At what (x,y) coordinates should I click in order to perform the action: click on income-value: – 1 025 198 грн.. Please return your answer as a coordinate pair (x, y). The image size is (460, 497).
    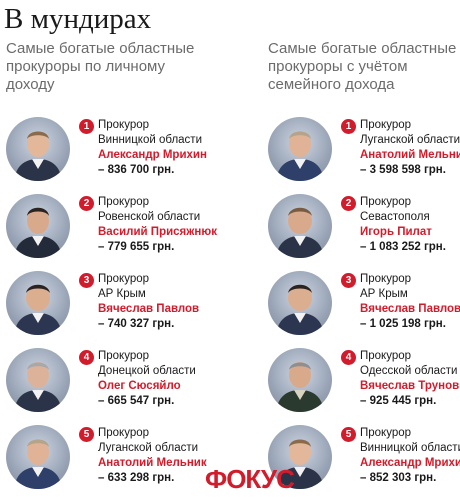
    Looking at the image, I should click on (403, 324).